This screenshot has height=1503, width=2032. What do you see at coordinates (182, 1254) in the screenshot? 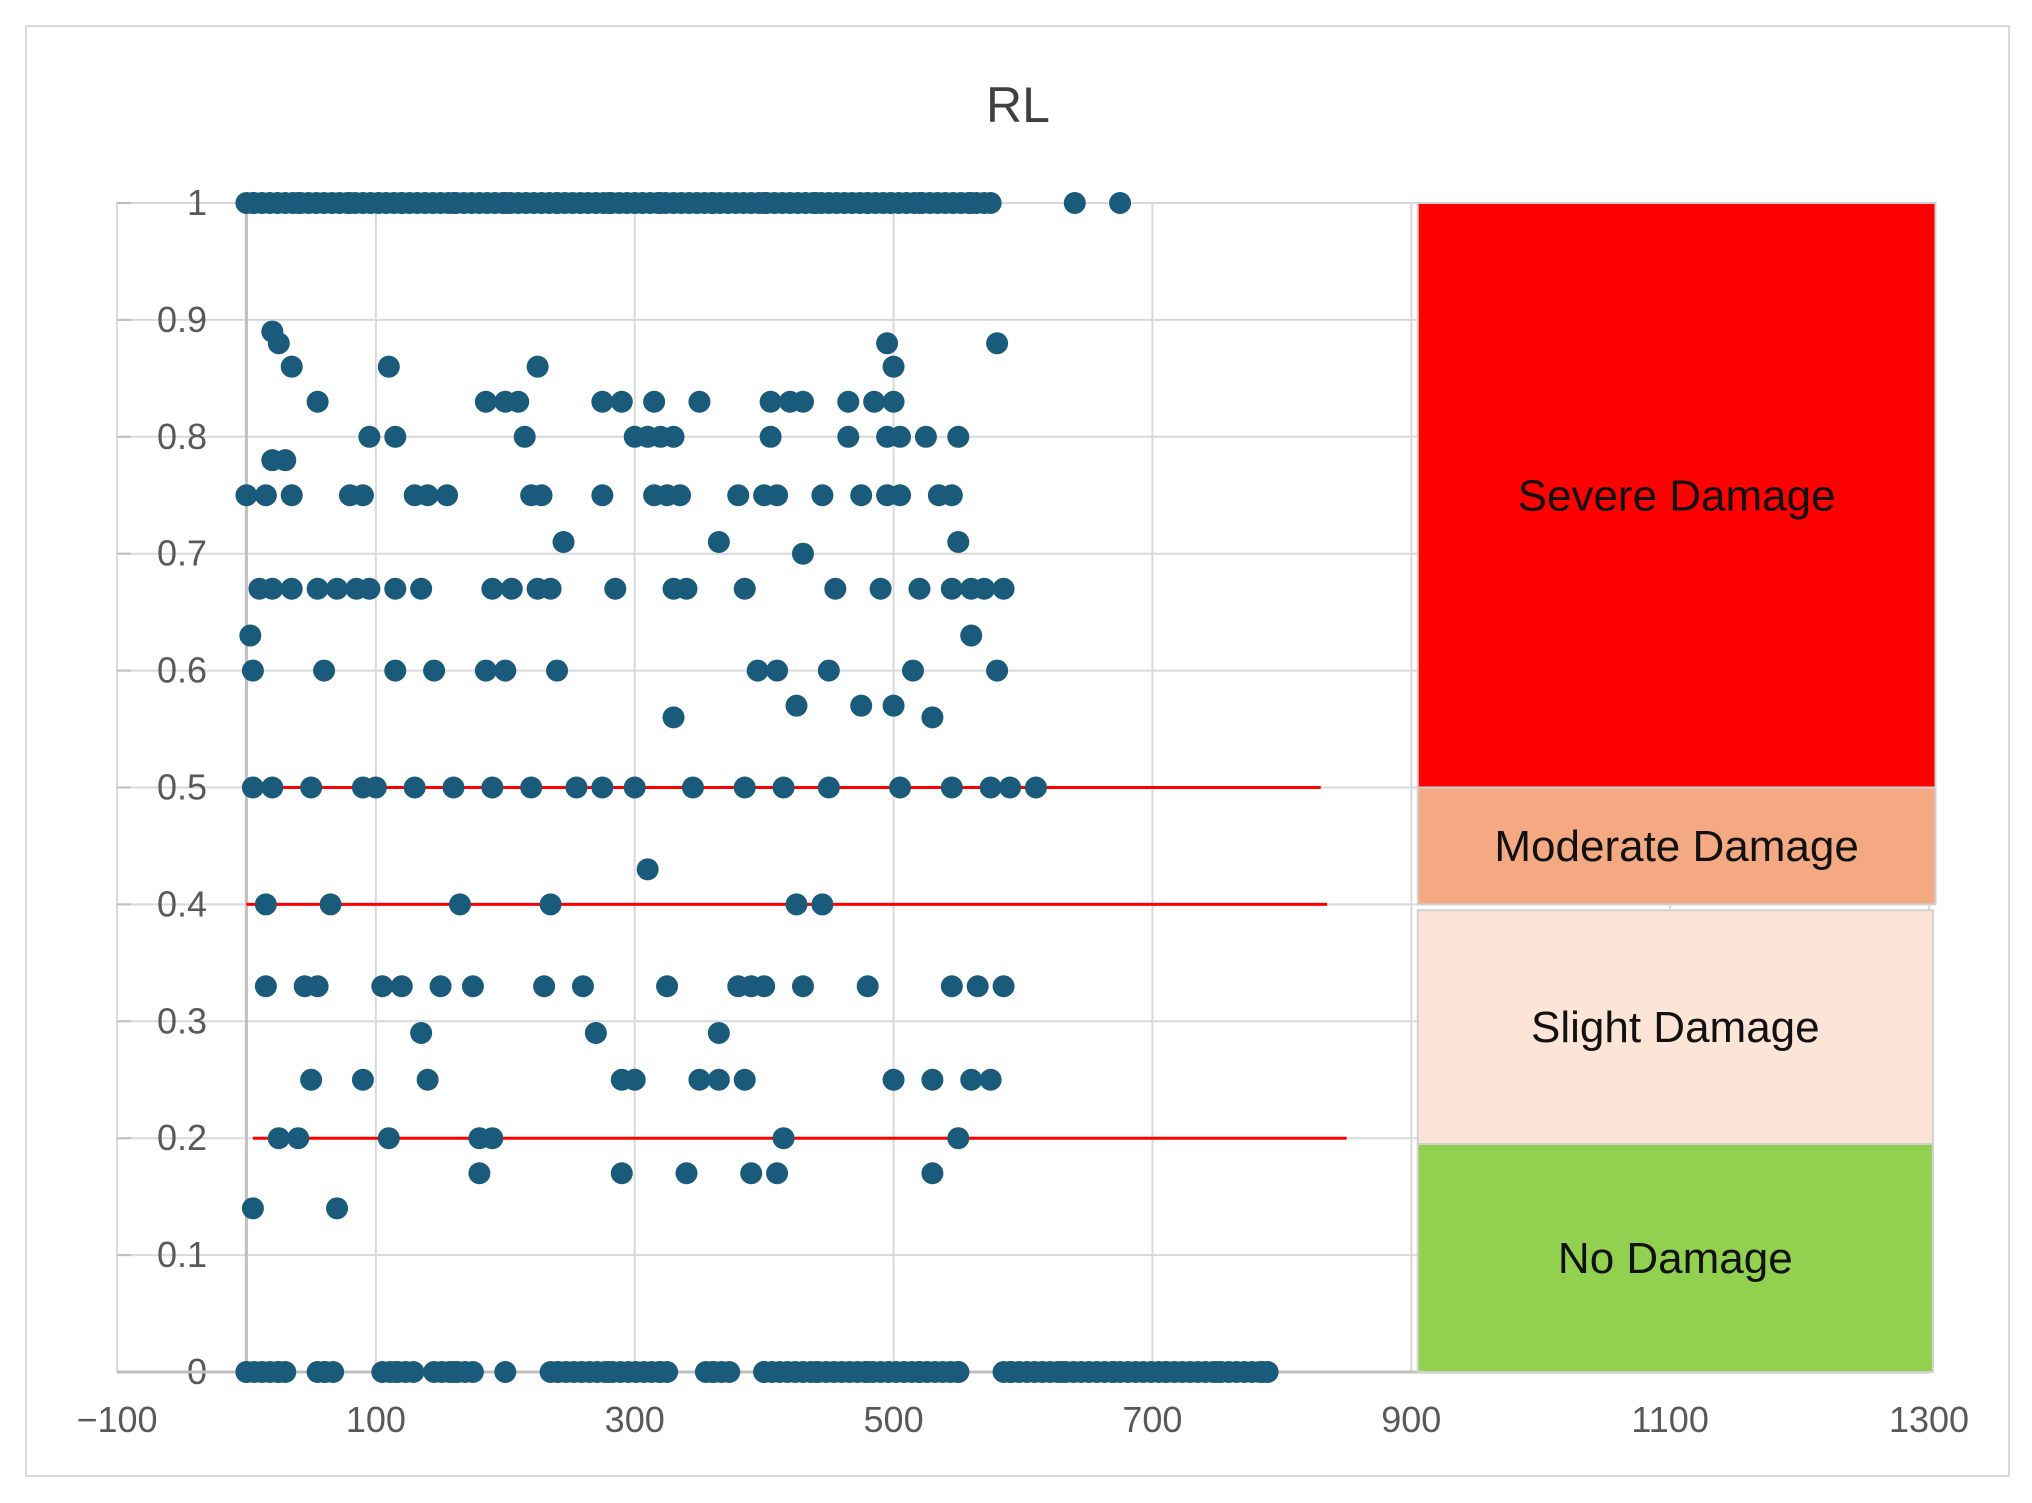
I see `y-tick-label: 0.1` at bounding box center [182, 1254].